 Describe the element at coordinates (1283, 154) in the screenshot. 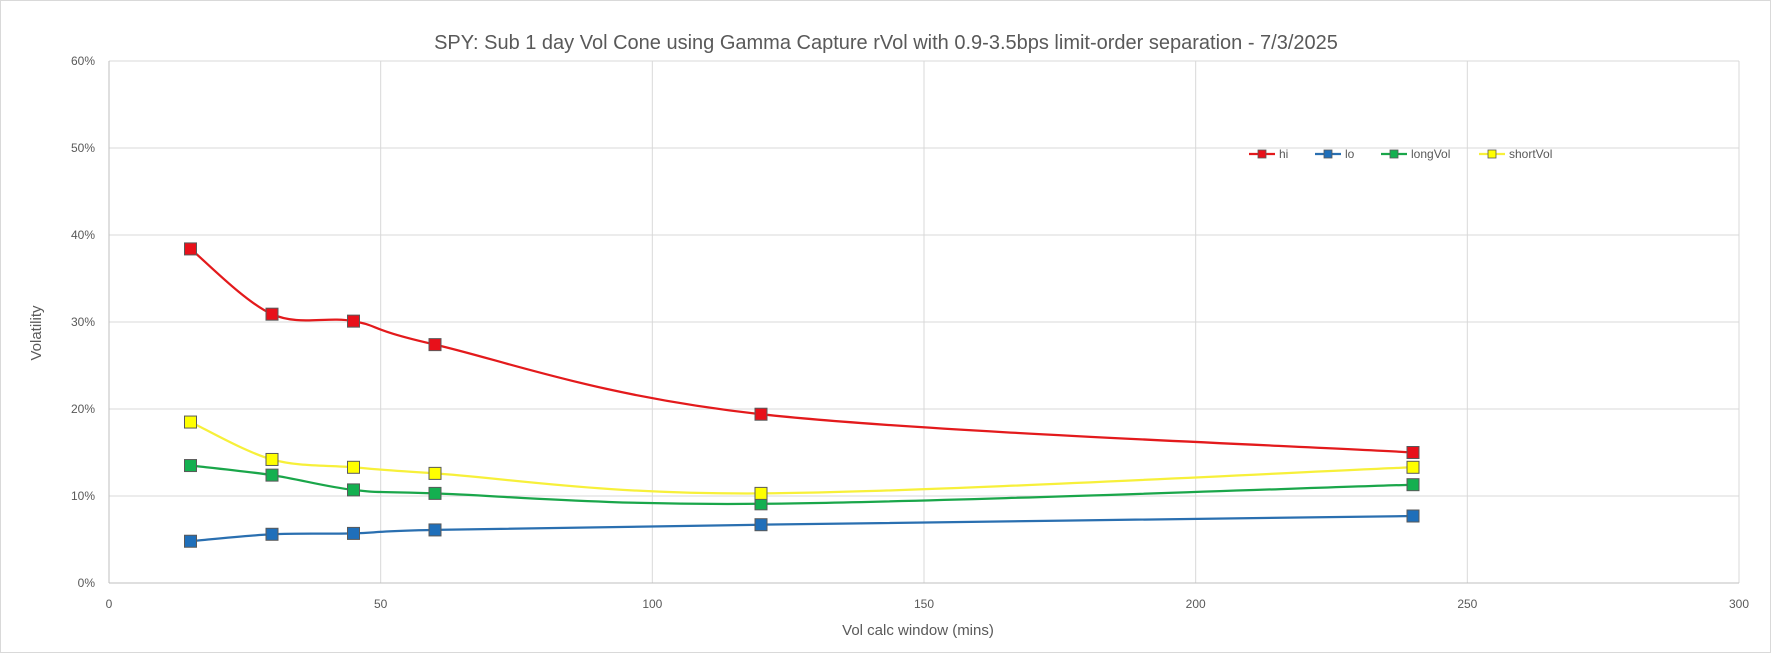

I see `legend-label-hi: hi` at that location.